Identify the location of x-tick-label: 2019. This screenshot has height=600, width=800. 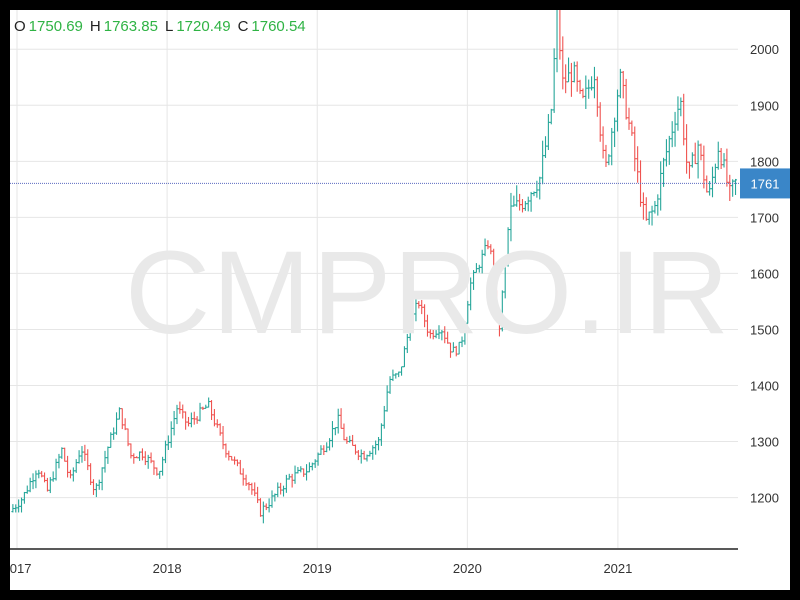
(317, 568).